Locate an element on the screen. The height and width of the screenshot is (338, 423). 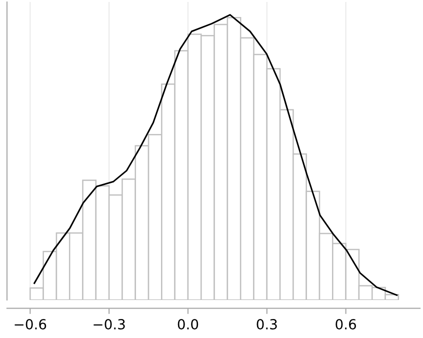
x-tick-label: −0.3 is located at coordinates (109, 324).